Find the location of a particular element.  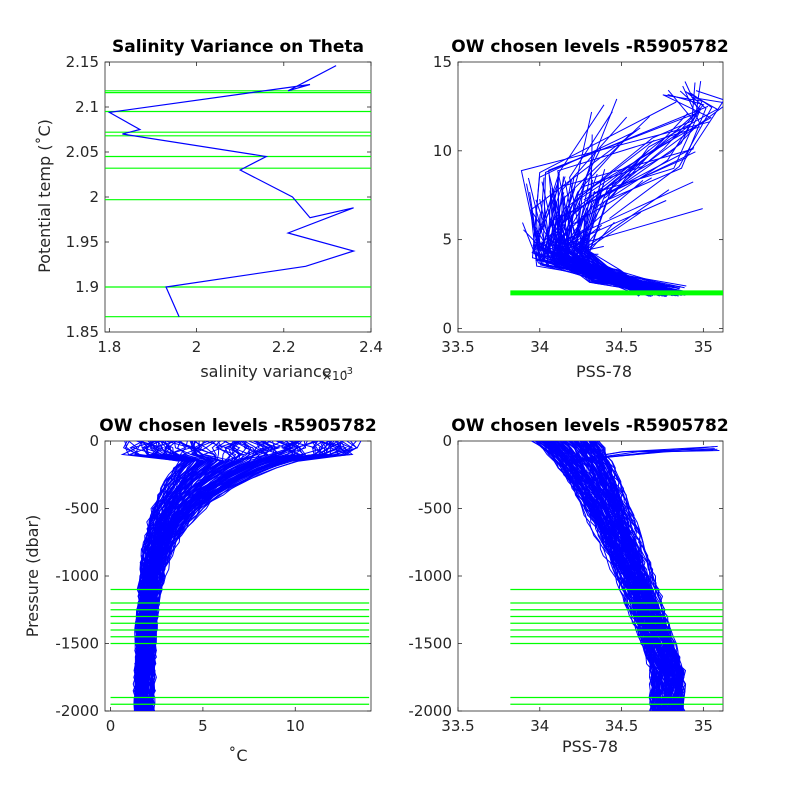

x-tick-label: 1.8 is located at coordinates (109, 347).